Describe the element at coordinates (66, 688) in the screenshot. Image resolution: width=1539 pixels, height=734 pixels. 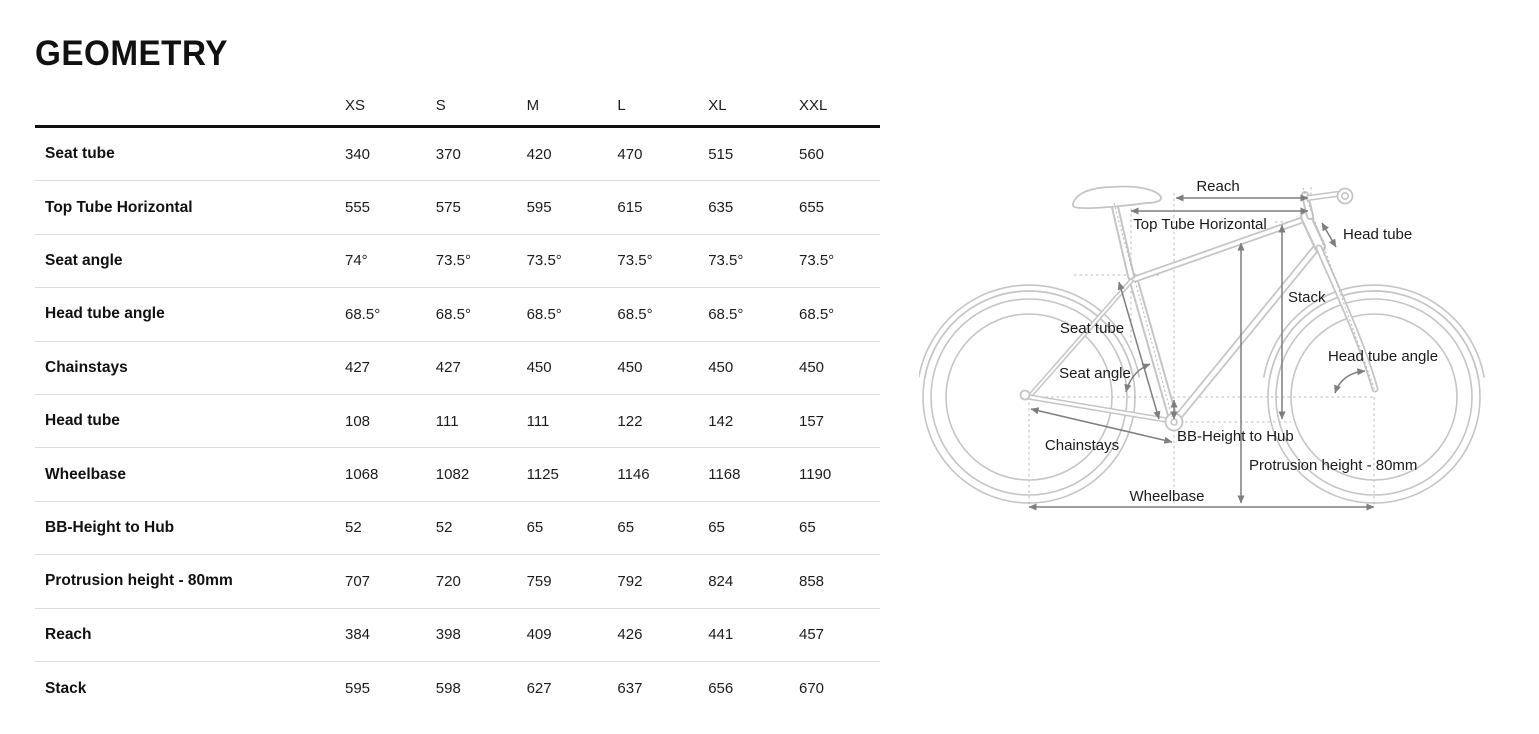
I see `row-label: Stack` at that location.